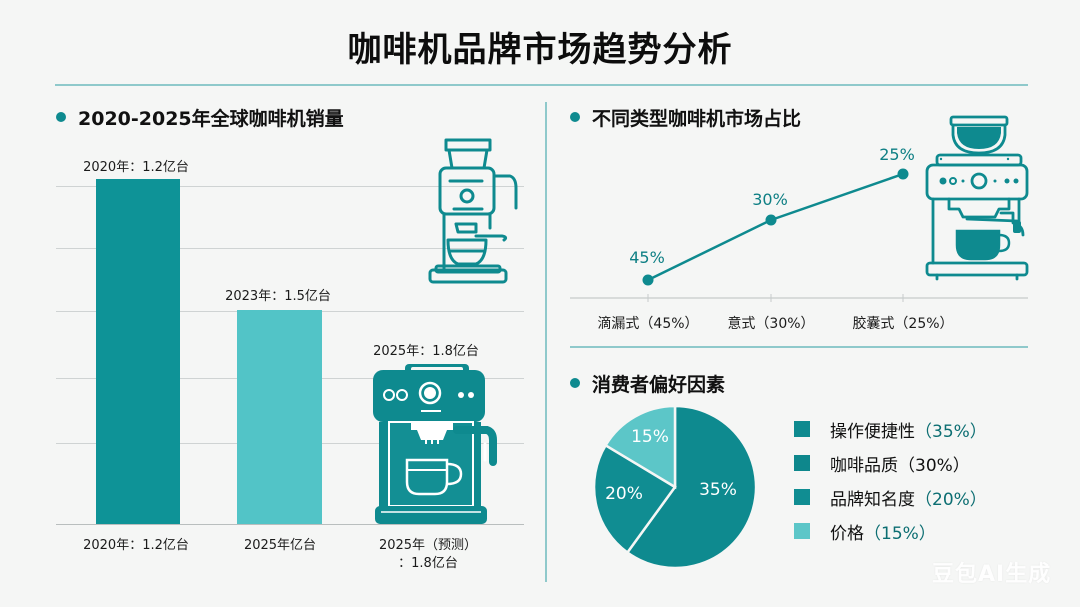  What do you see at coordinates (428, 545) in the screenshot?
I see `x-tick-label: 2025年（预测）` at bounding box center [428, 545].